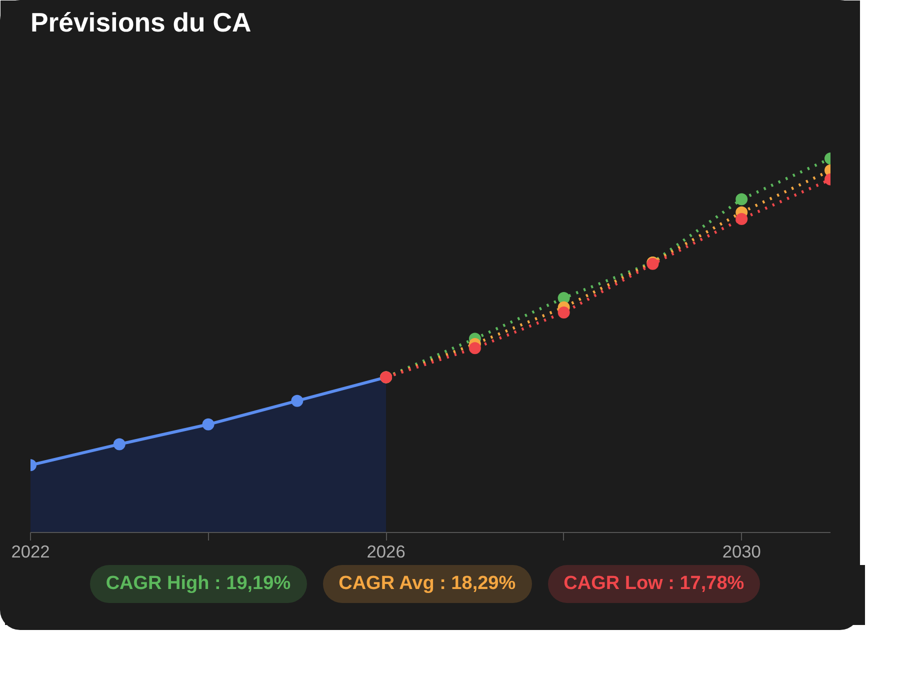 The width and height of the screenshot is (898, 697). Describe the element at coordinates (654, 584) in the screenshot. I see `text: CAGR Low : 17,78%` at that location.